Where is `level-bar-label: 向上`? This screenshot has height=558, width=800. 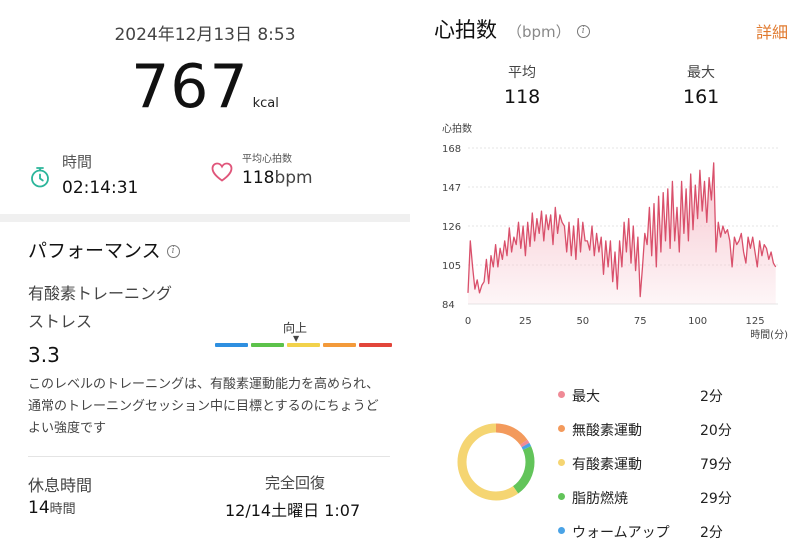
level-bar-label: 向上 is located at coordinates (295, 328).